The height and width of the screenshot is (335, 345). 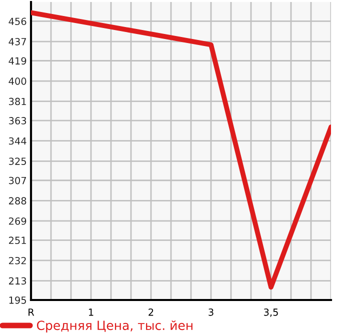 What do you see at coordinates (17, 141) in the screenshot?
I see `y-tick-label: 344` at bounding box center [17, 141].